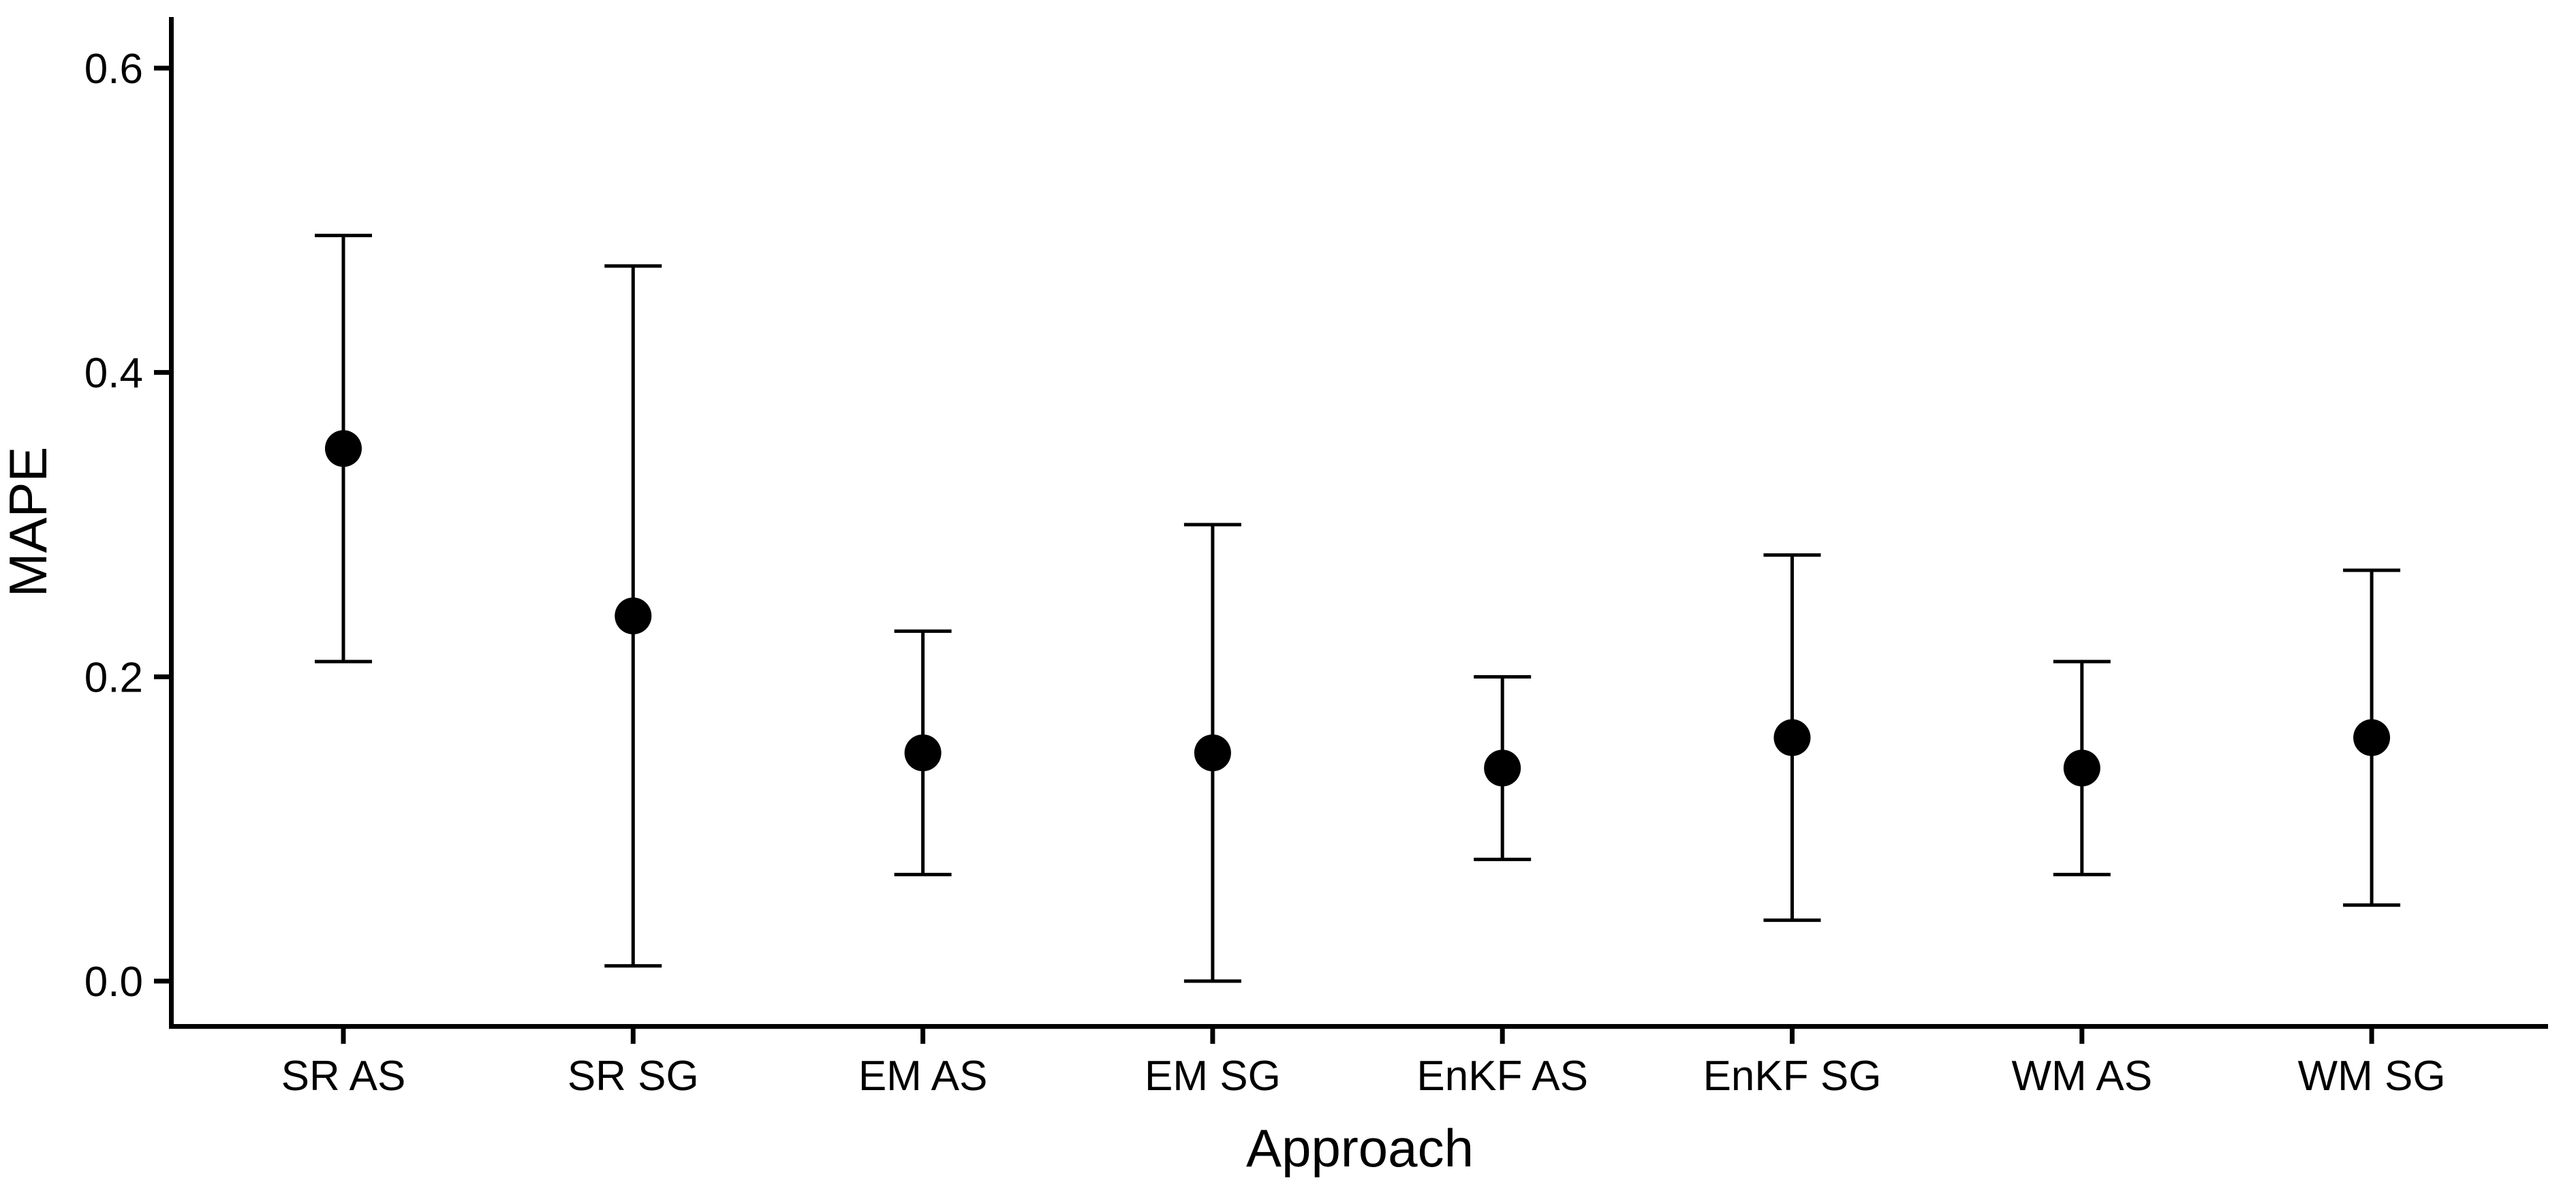 Image resolution: width=2576 pixels, height=1193 pixels. I want to click on x-axis-title: Approach, so click(1360, 1148).